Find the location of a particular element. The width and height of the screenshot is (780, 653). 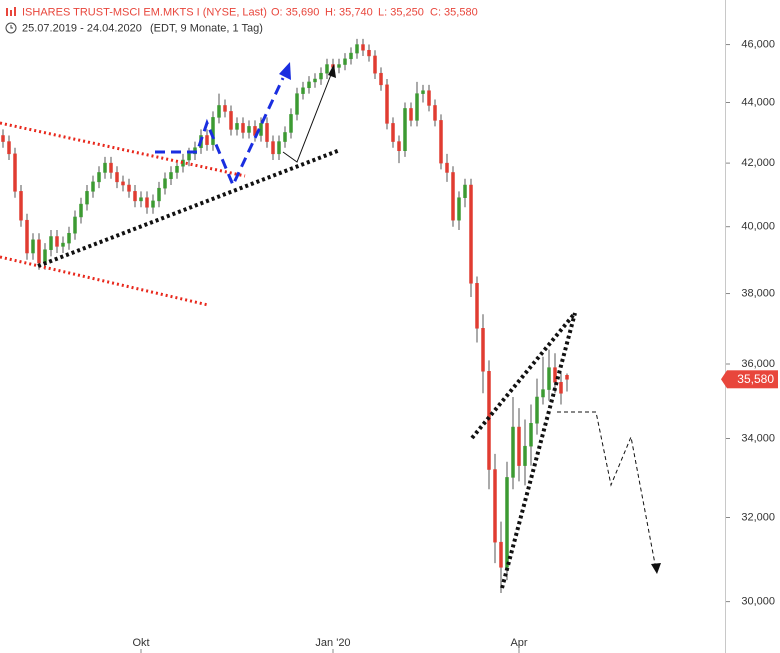

channel-upper is located at coordinates (123, 149).